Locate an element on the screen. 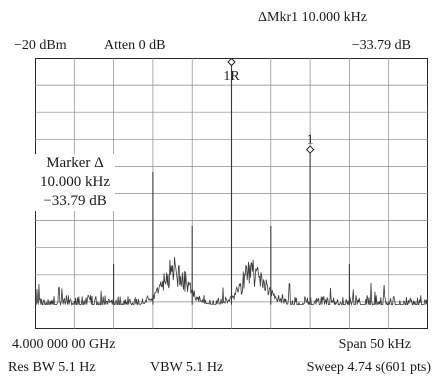  marker-annotation-freq: 10.000 kHz is located at coordinates (75, 182).